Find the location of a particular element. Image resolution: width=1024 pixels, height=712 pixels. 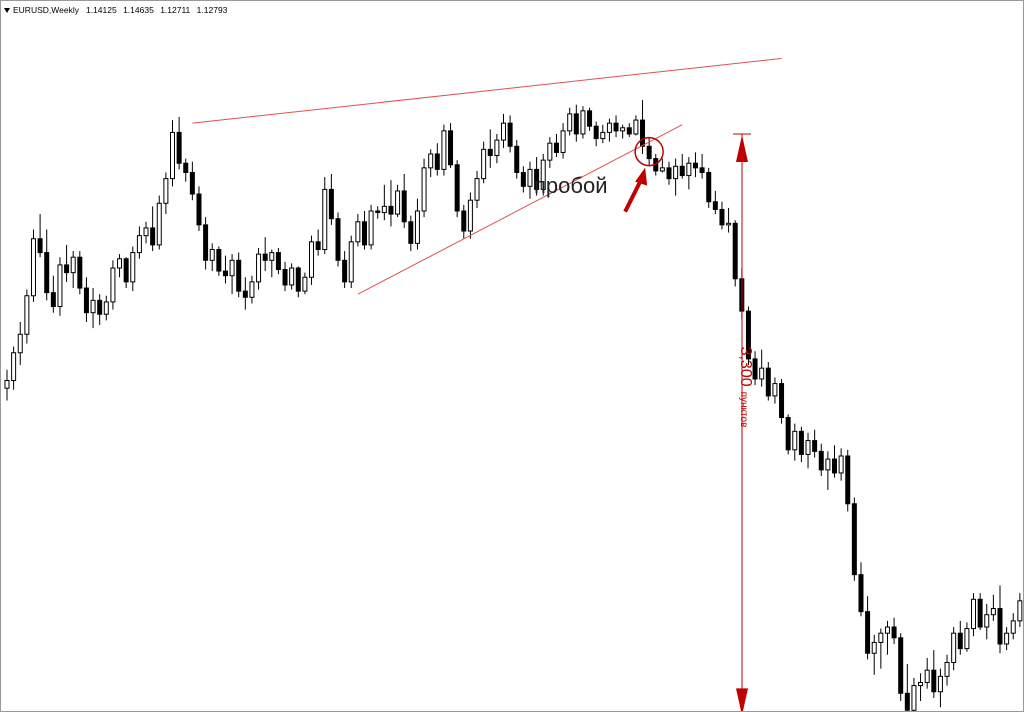

breakout-label: пробой is located at coordinates (571, 185).